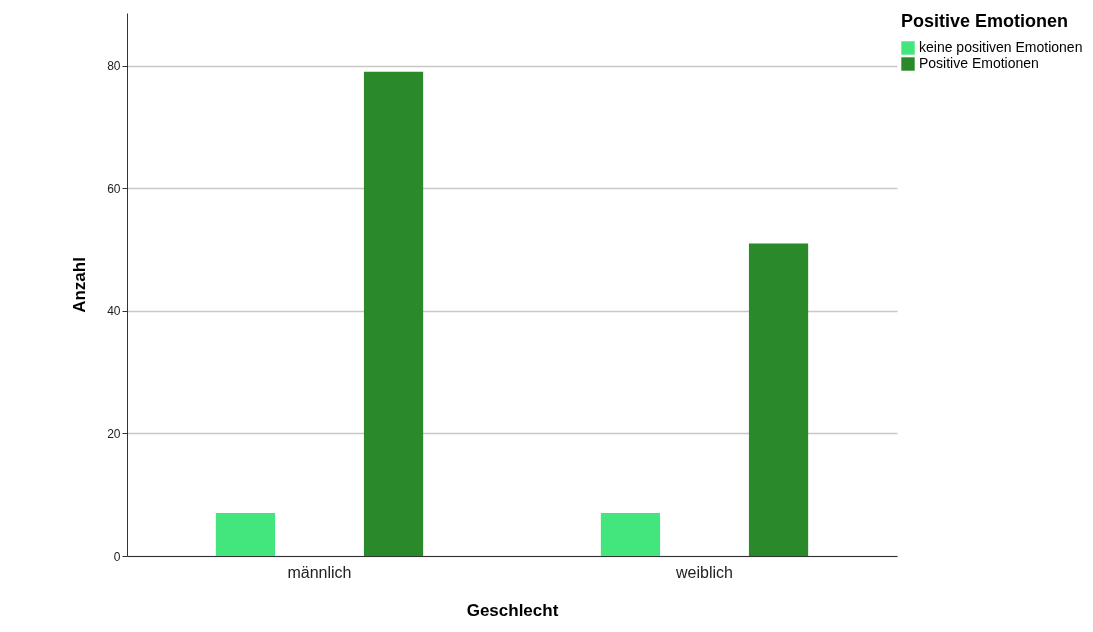 The image size is (1093, 632). What do you see at coordinates (985, 21) in the screenshot?
I see `legend-title: Positive Emotionen` at bounding box center [985, 21].